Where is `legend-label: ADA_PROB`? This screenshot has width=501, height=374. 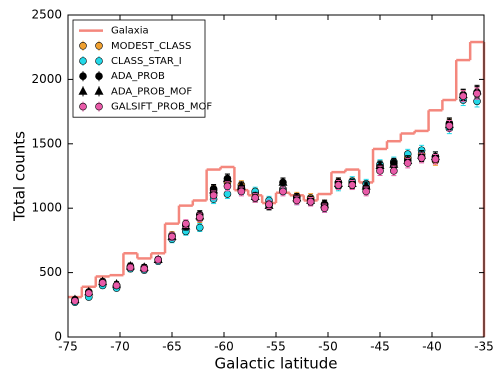
legend-label: ADA_PROB is located at coordinates (138, 76).